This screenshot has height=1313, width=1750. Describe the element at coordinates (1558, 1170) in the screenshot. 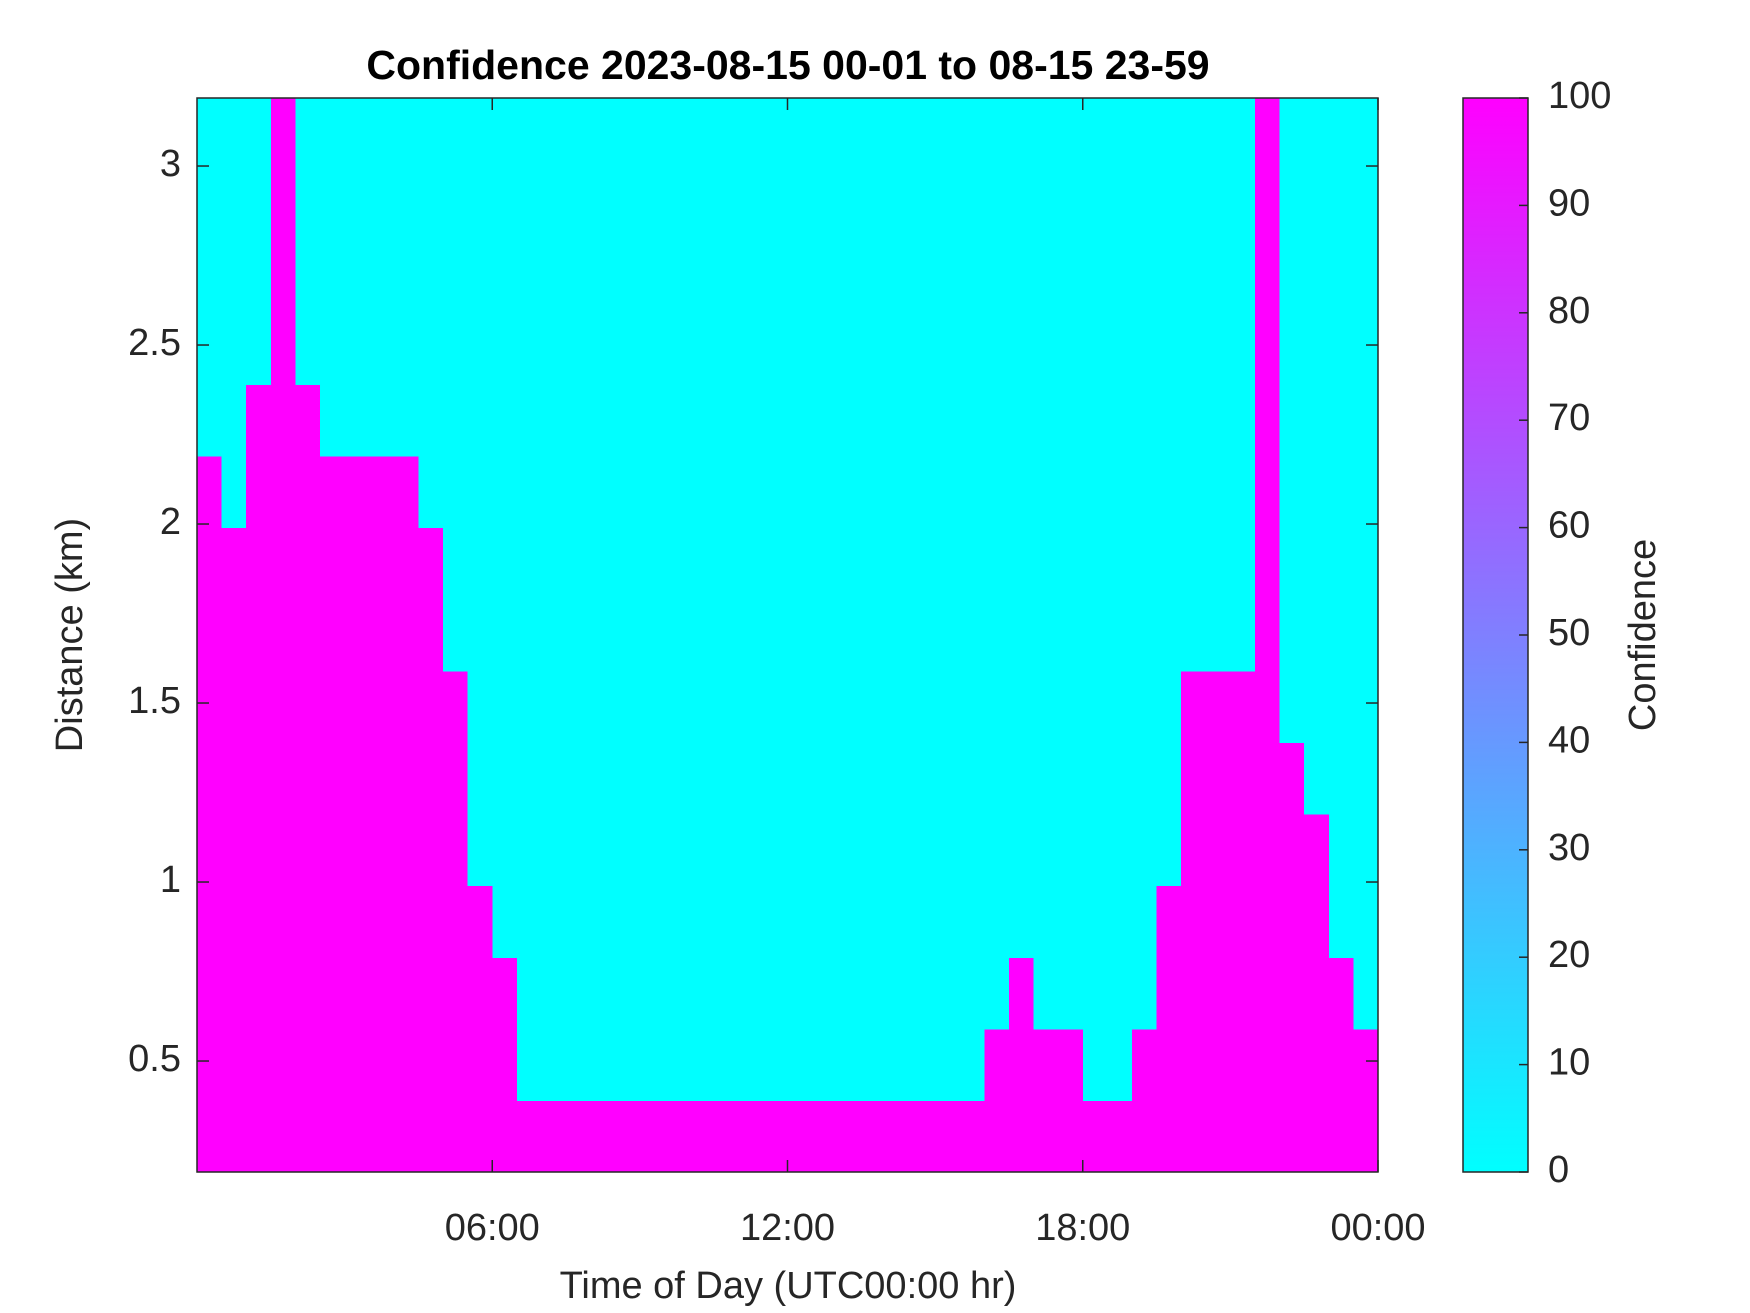

I see `colorbar-tick-label: 0` at that location.